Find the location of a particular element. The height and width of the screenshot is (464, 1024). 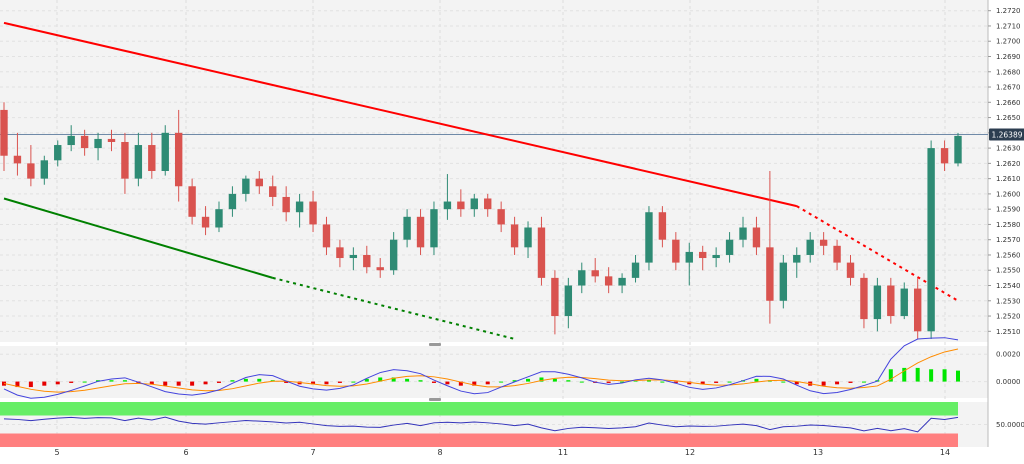

price-tick-label: 1.2720 is located at coordinates (1008, 11).